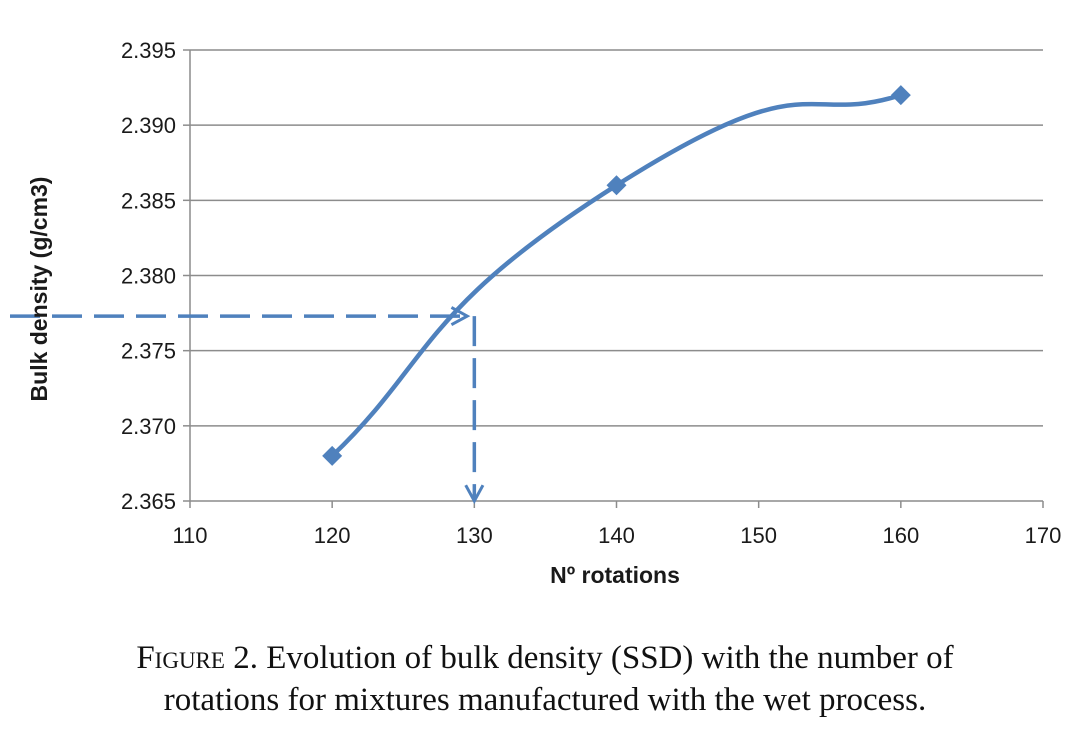  What do you see at coordinates (148, 50) in the screenshot?
I see `y-tick-label: 2.395` at bounding box center [148, 50].